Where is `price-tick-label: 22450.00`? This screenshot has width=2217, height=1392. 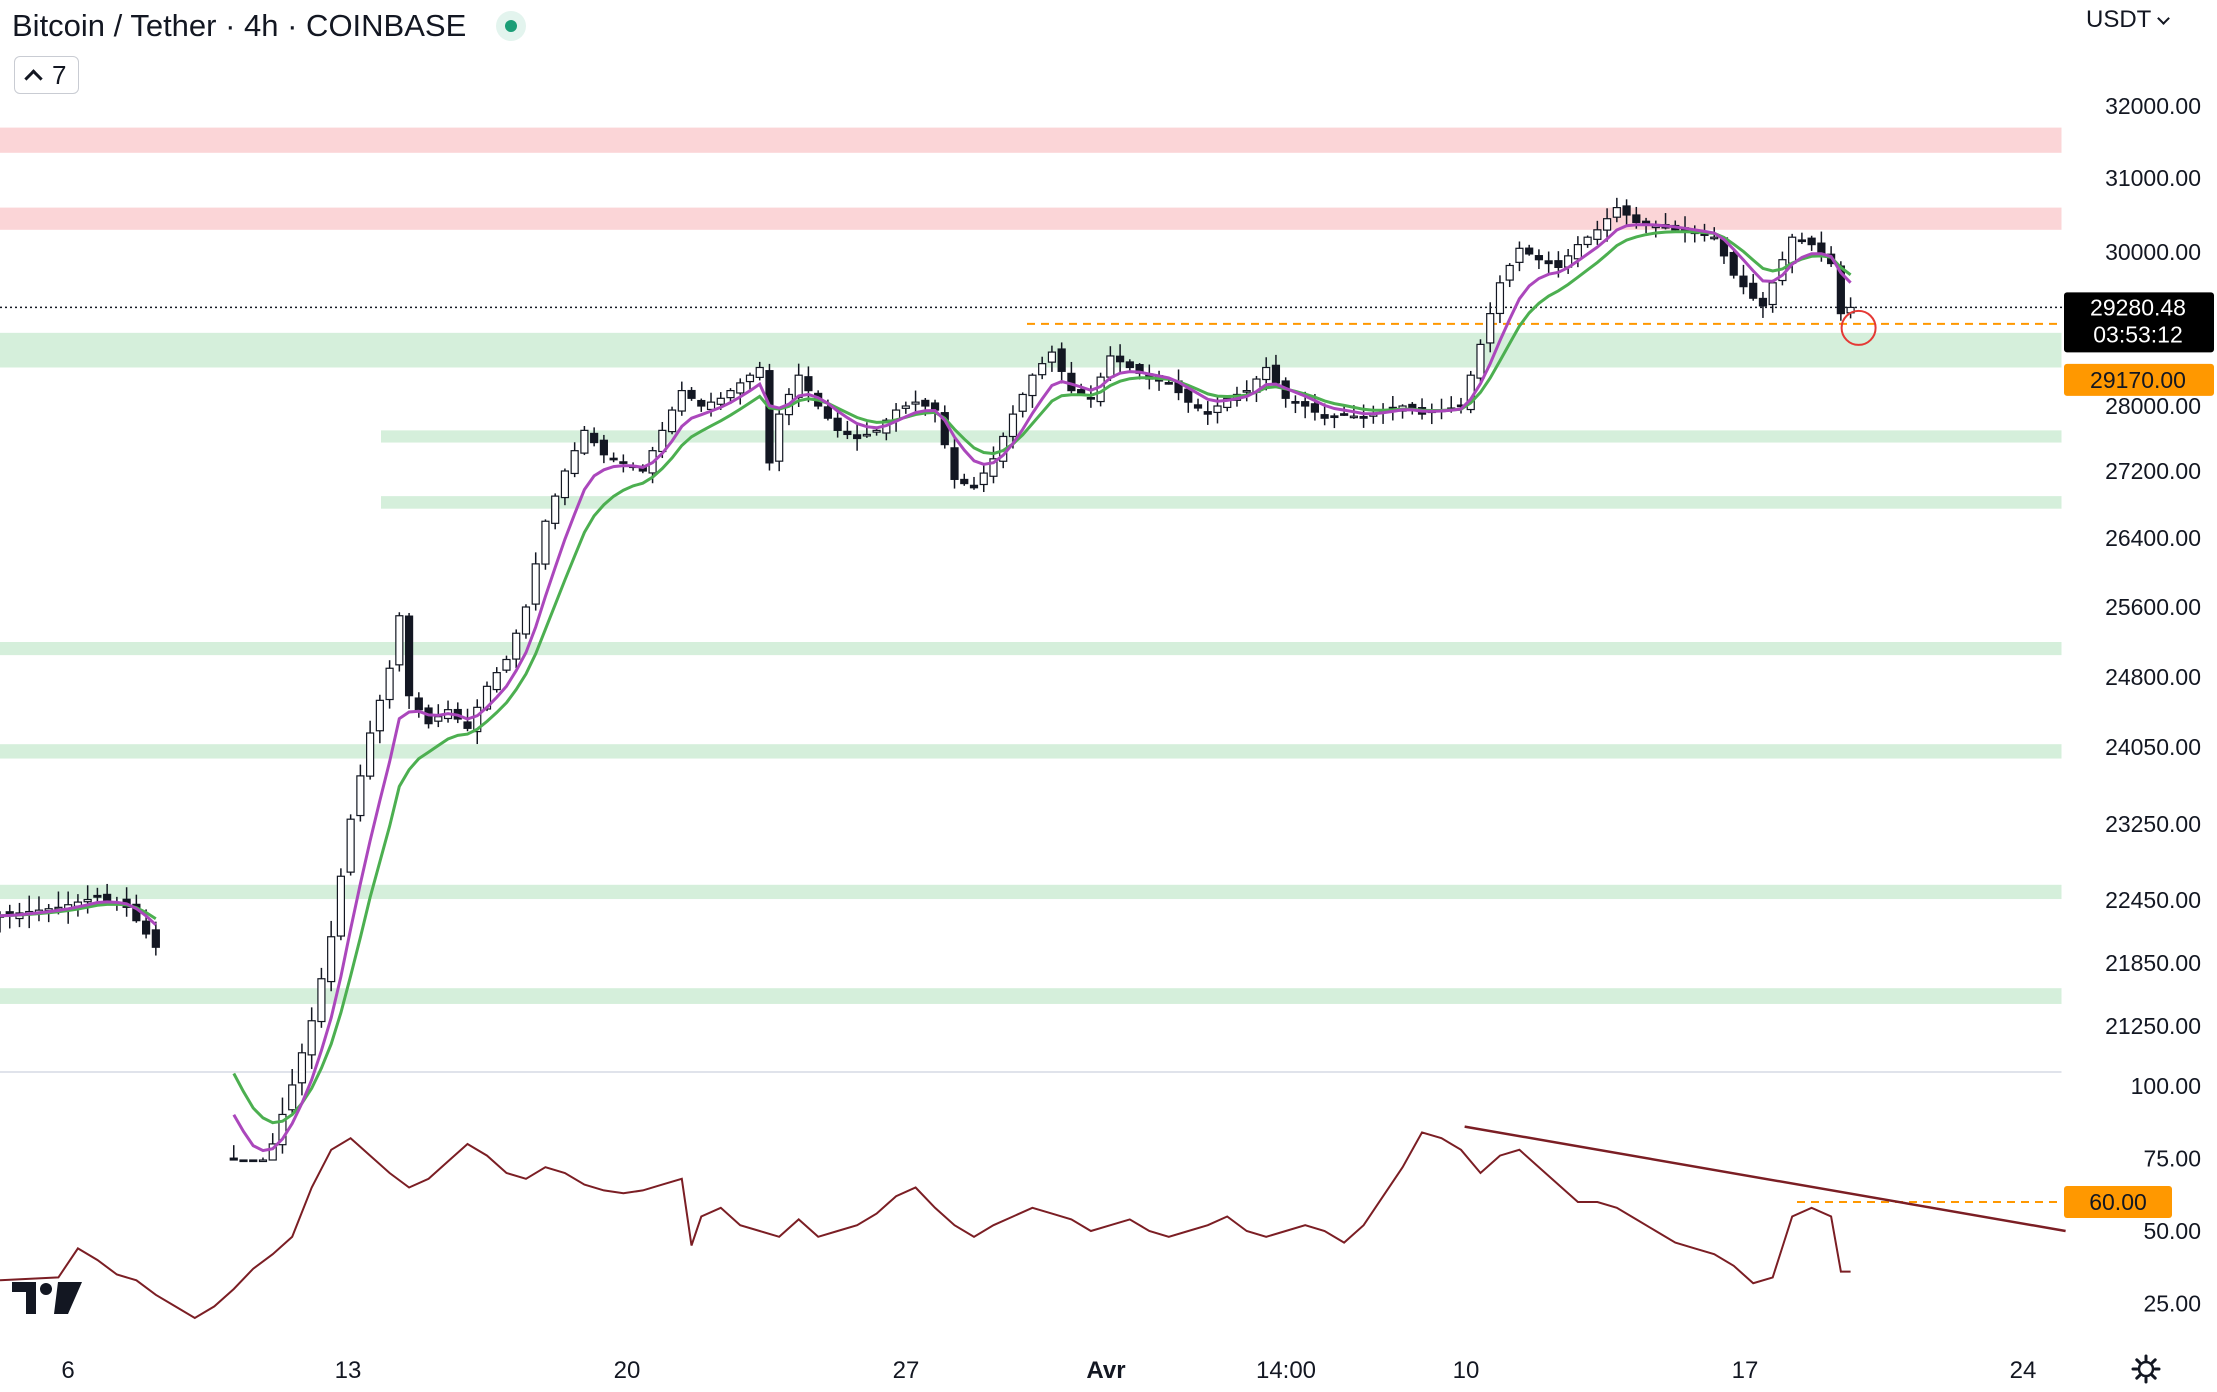 price-tick-label: 22450.00 is located at coordinates (2153, 900).